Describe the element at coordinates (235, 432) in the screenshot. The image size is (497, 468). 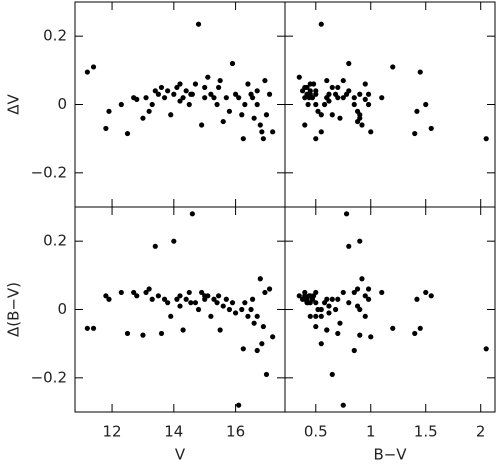
I see `x-tick-label: 16` at that location.